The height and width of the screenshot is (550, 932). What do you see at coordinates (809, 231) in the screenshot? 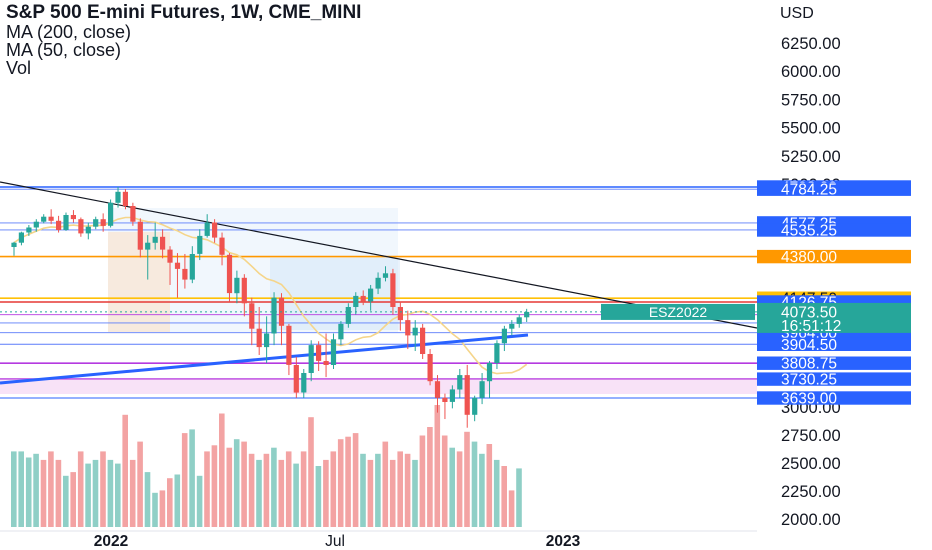
I see `price-label: 4535.25` at bounding box center [809, 231].